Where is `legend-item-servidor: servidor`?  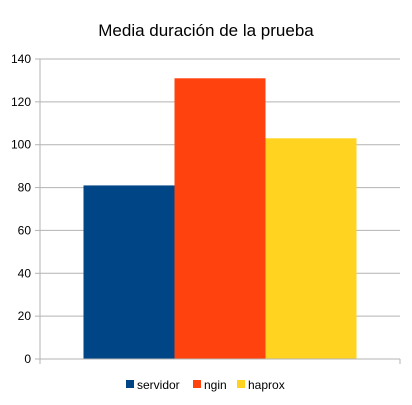 legend-item-servidor: servidor is located at coordinates (153, 385).